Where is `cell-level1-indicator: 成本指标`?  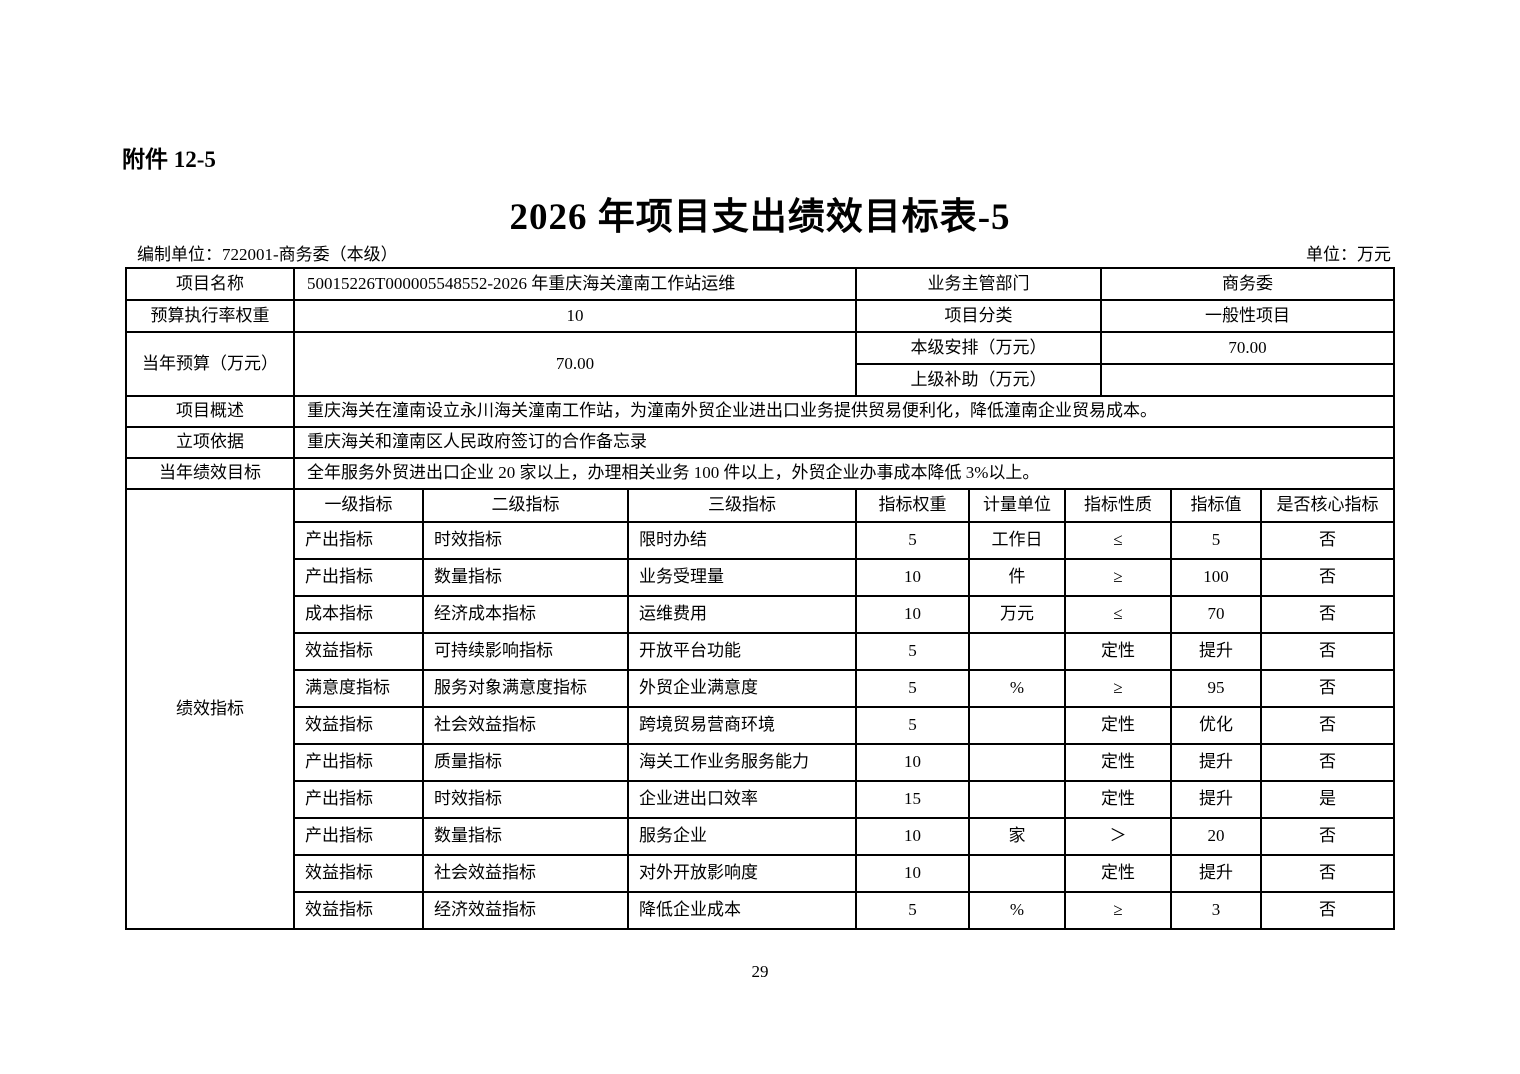
cell-level1-indicator: 成本指标 is located at coordinates (358, 614).